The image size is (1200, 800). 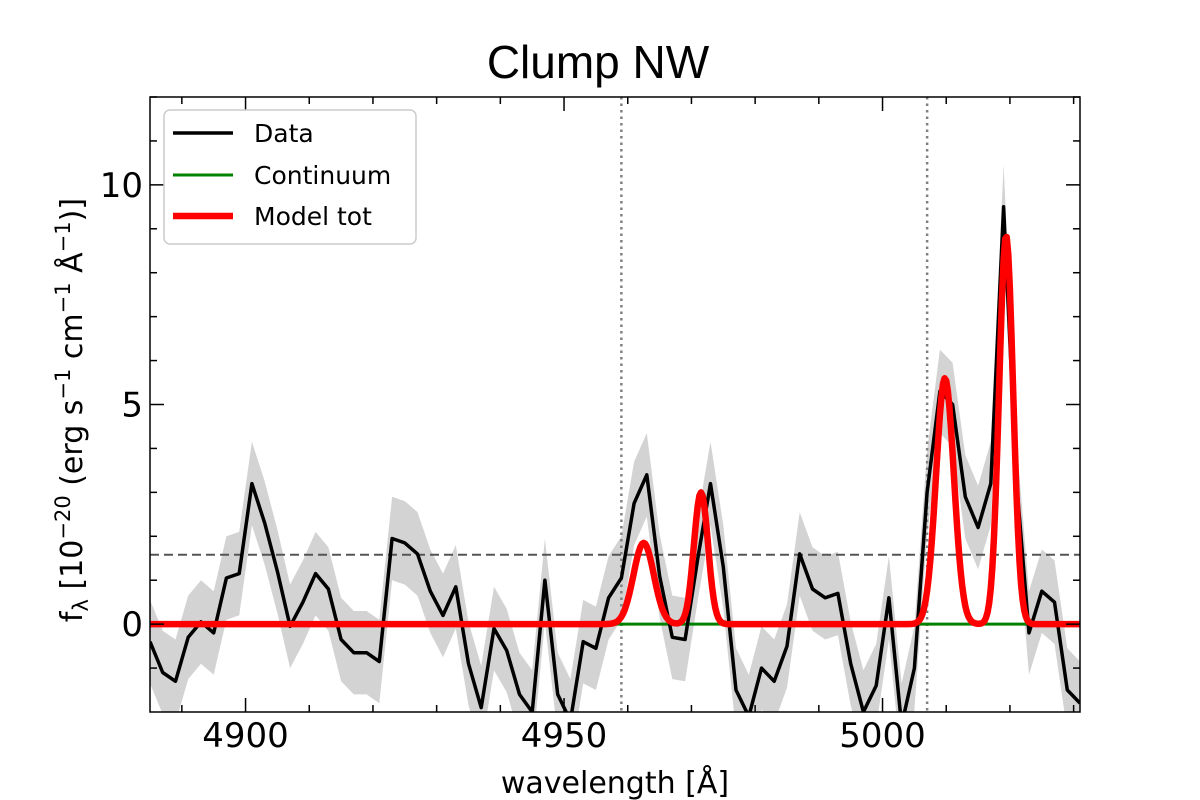 What do you see at coordinates (132, 406) in the screenshot?
I see `y-tick-label-5: 5` at bounding box center [132, 406].